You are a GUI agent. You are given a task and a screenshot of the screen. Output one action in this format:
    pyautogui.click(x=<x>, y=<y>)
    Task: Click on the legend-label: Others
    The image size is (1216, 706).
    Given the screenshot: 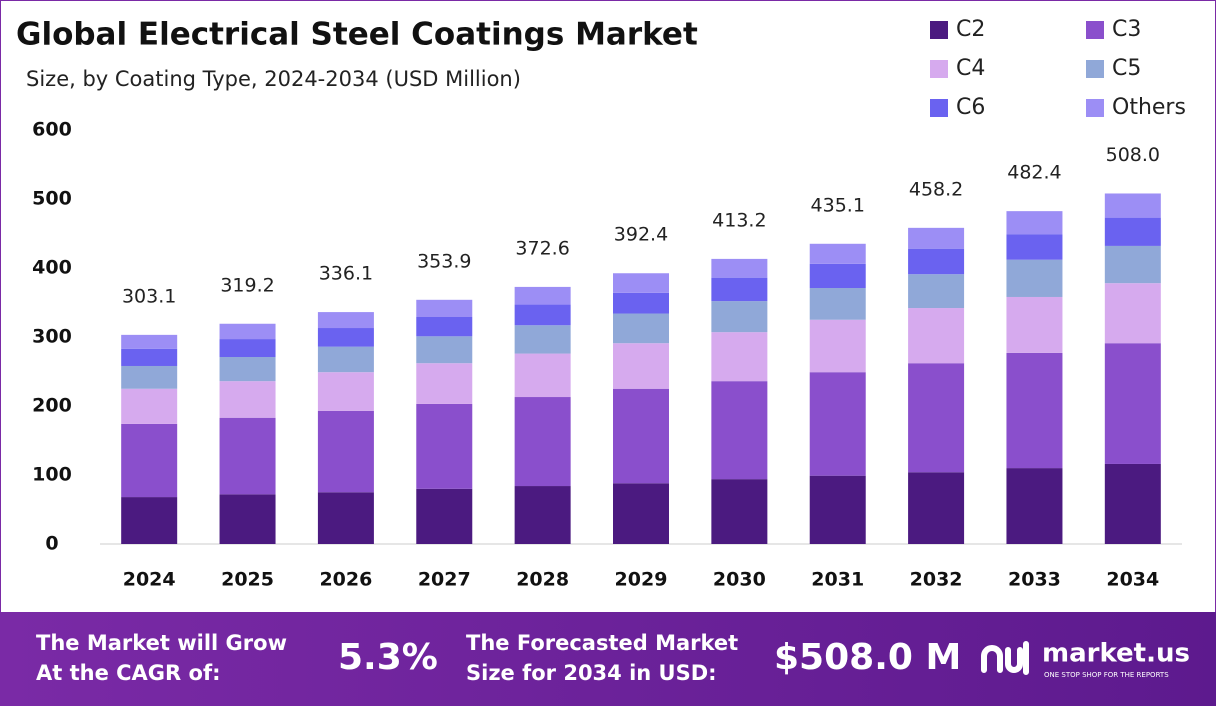 What is the action you would take?
    pyautogui.click(x=1149, y=107)
    